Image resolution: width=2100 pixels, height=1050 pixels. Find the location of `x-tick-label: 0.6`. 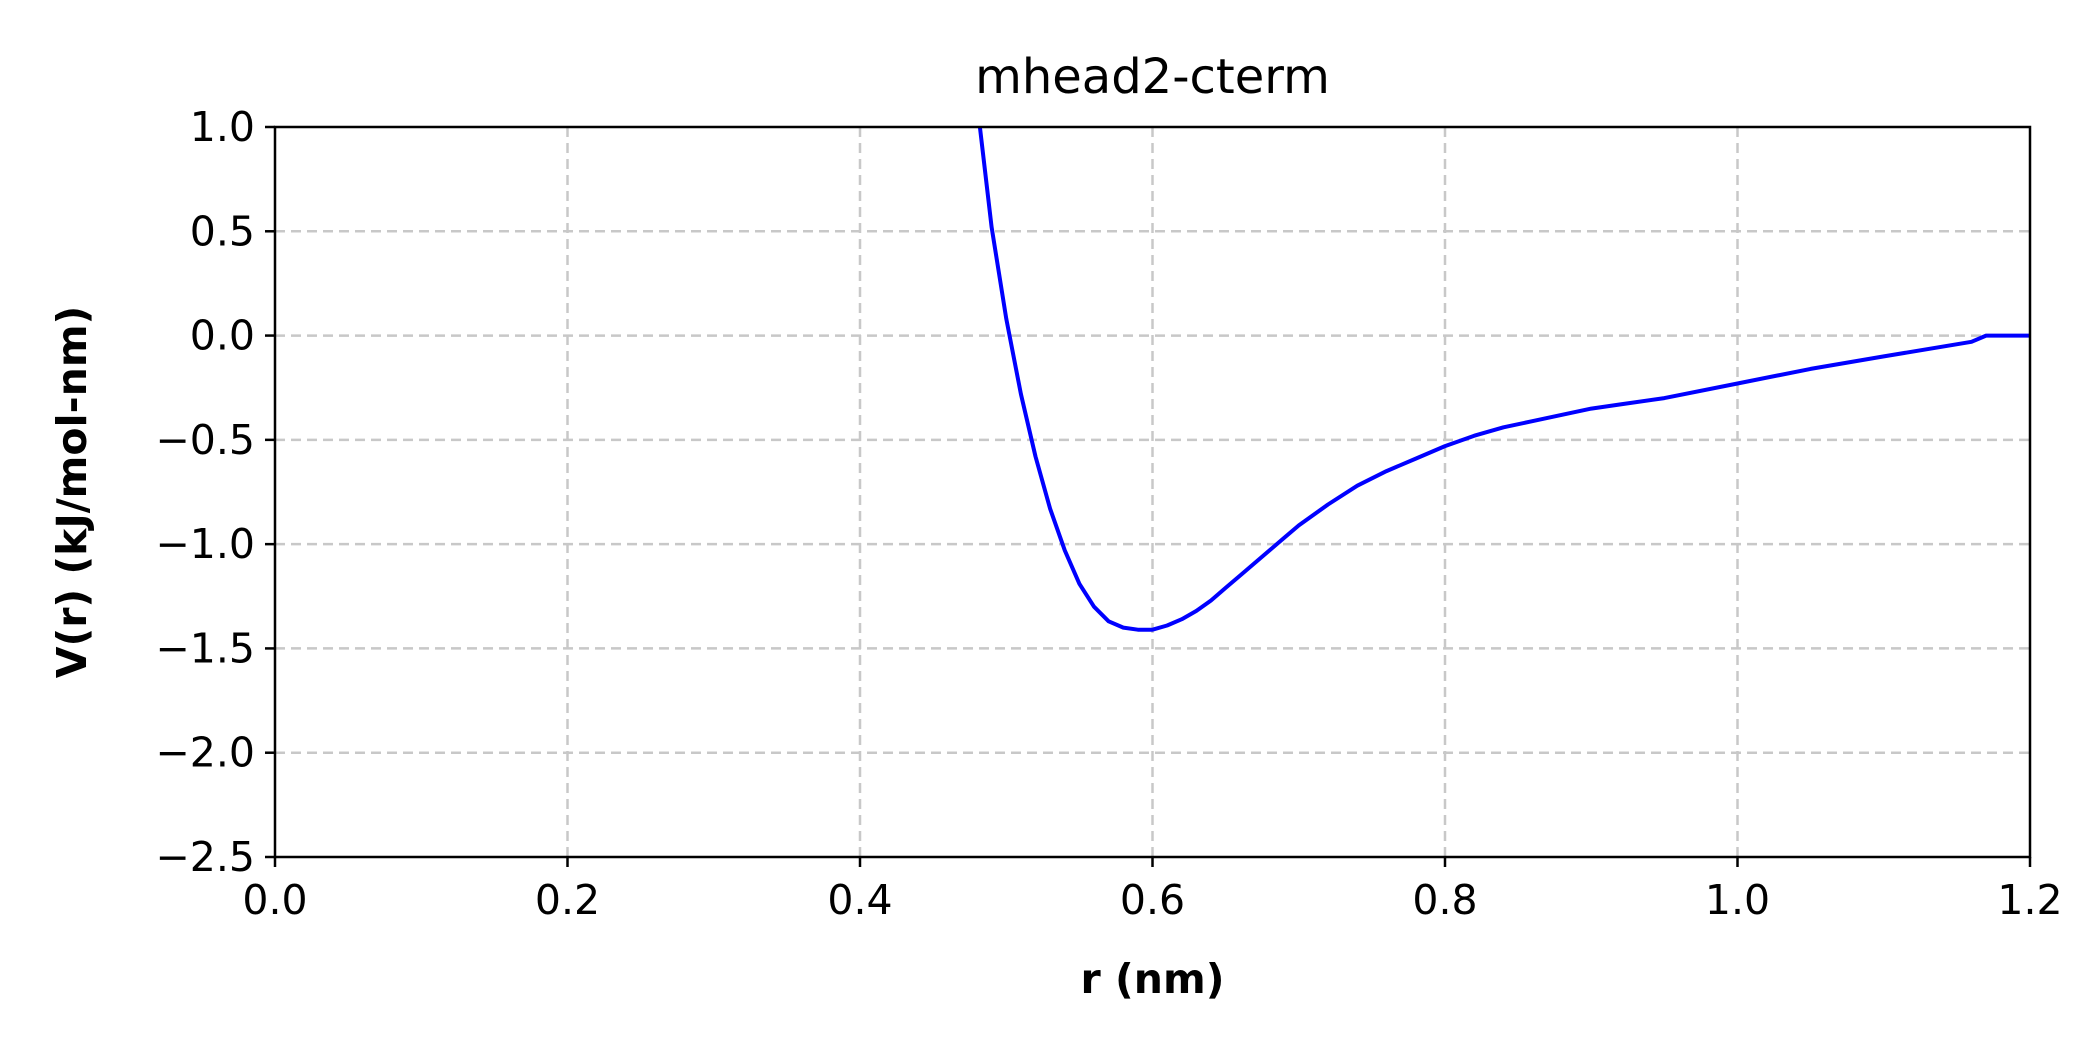

x-tick-label: 0.6 is located at coordinates (1152, 900).